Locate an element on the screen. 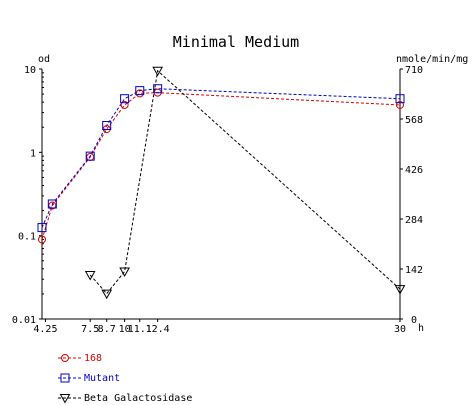 This screenshot has height=405, width=472. right-axis-tick-label: 0 is located at coordinates (414, 320).